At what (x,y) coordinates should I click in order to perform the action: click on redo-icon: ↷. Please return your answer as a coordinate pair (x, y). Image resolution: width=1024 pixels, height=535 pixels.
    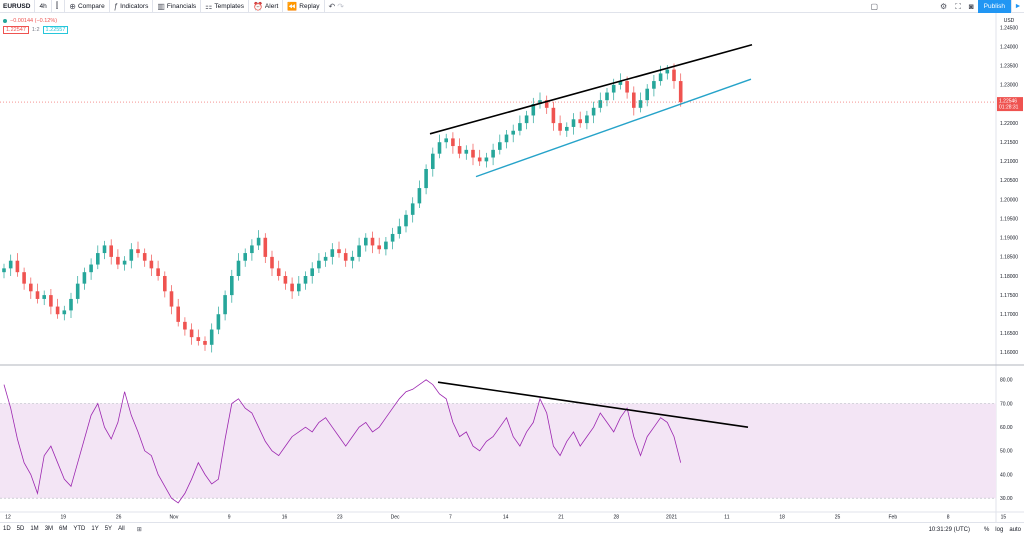
    Looking at the image, I should click on (340, 6).